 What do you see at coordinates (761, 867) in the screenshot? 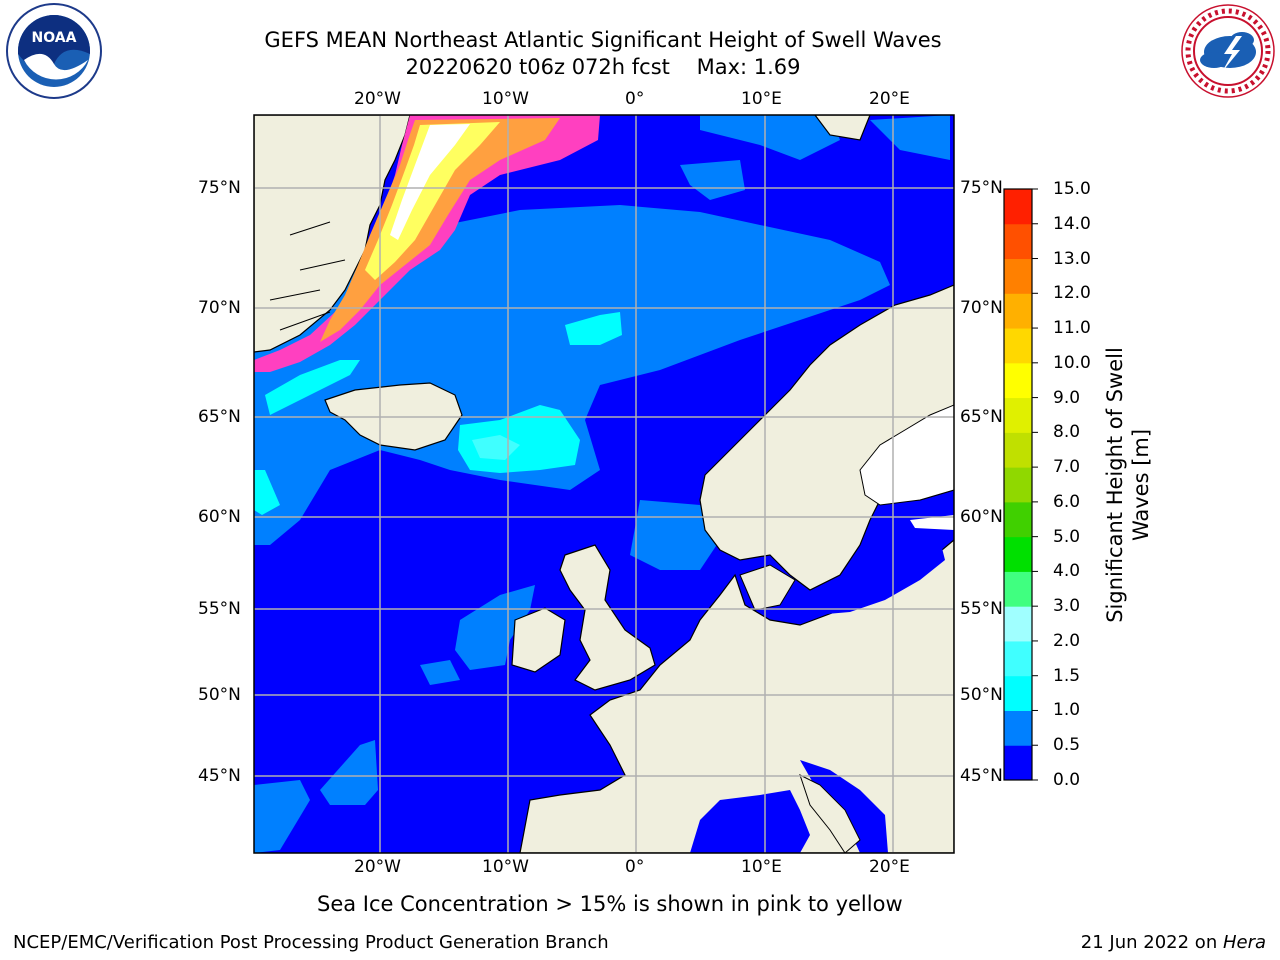
I see `lon-tick-bottom-3: 10°E` at bounding box center [761, 867].